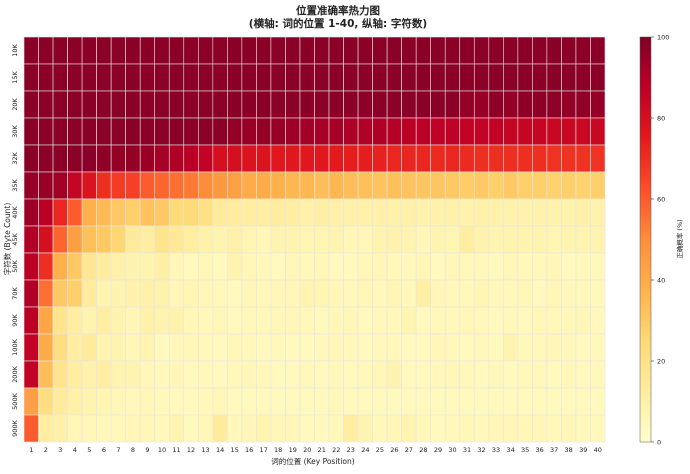 This screenshot has width=690, height=474. Describe the element at coordinates (15, 185) in the screenshot. I see `y-tick-label: 35K` at that location.